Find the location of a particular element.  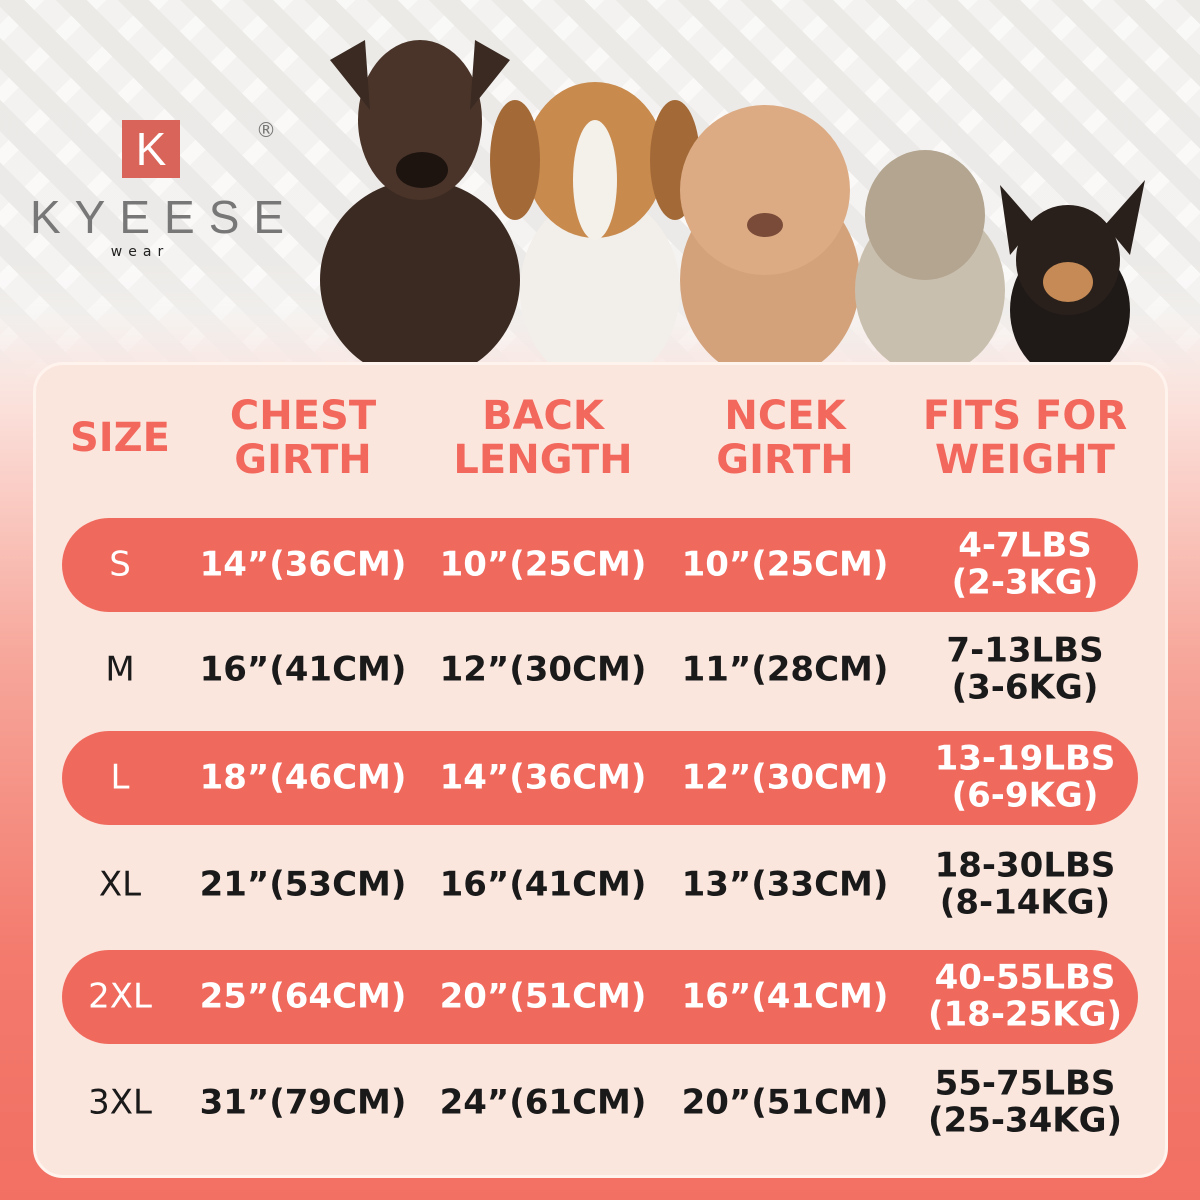

poodle-image is located at coordinates (770, 235).